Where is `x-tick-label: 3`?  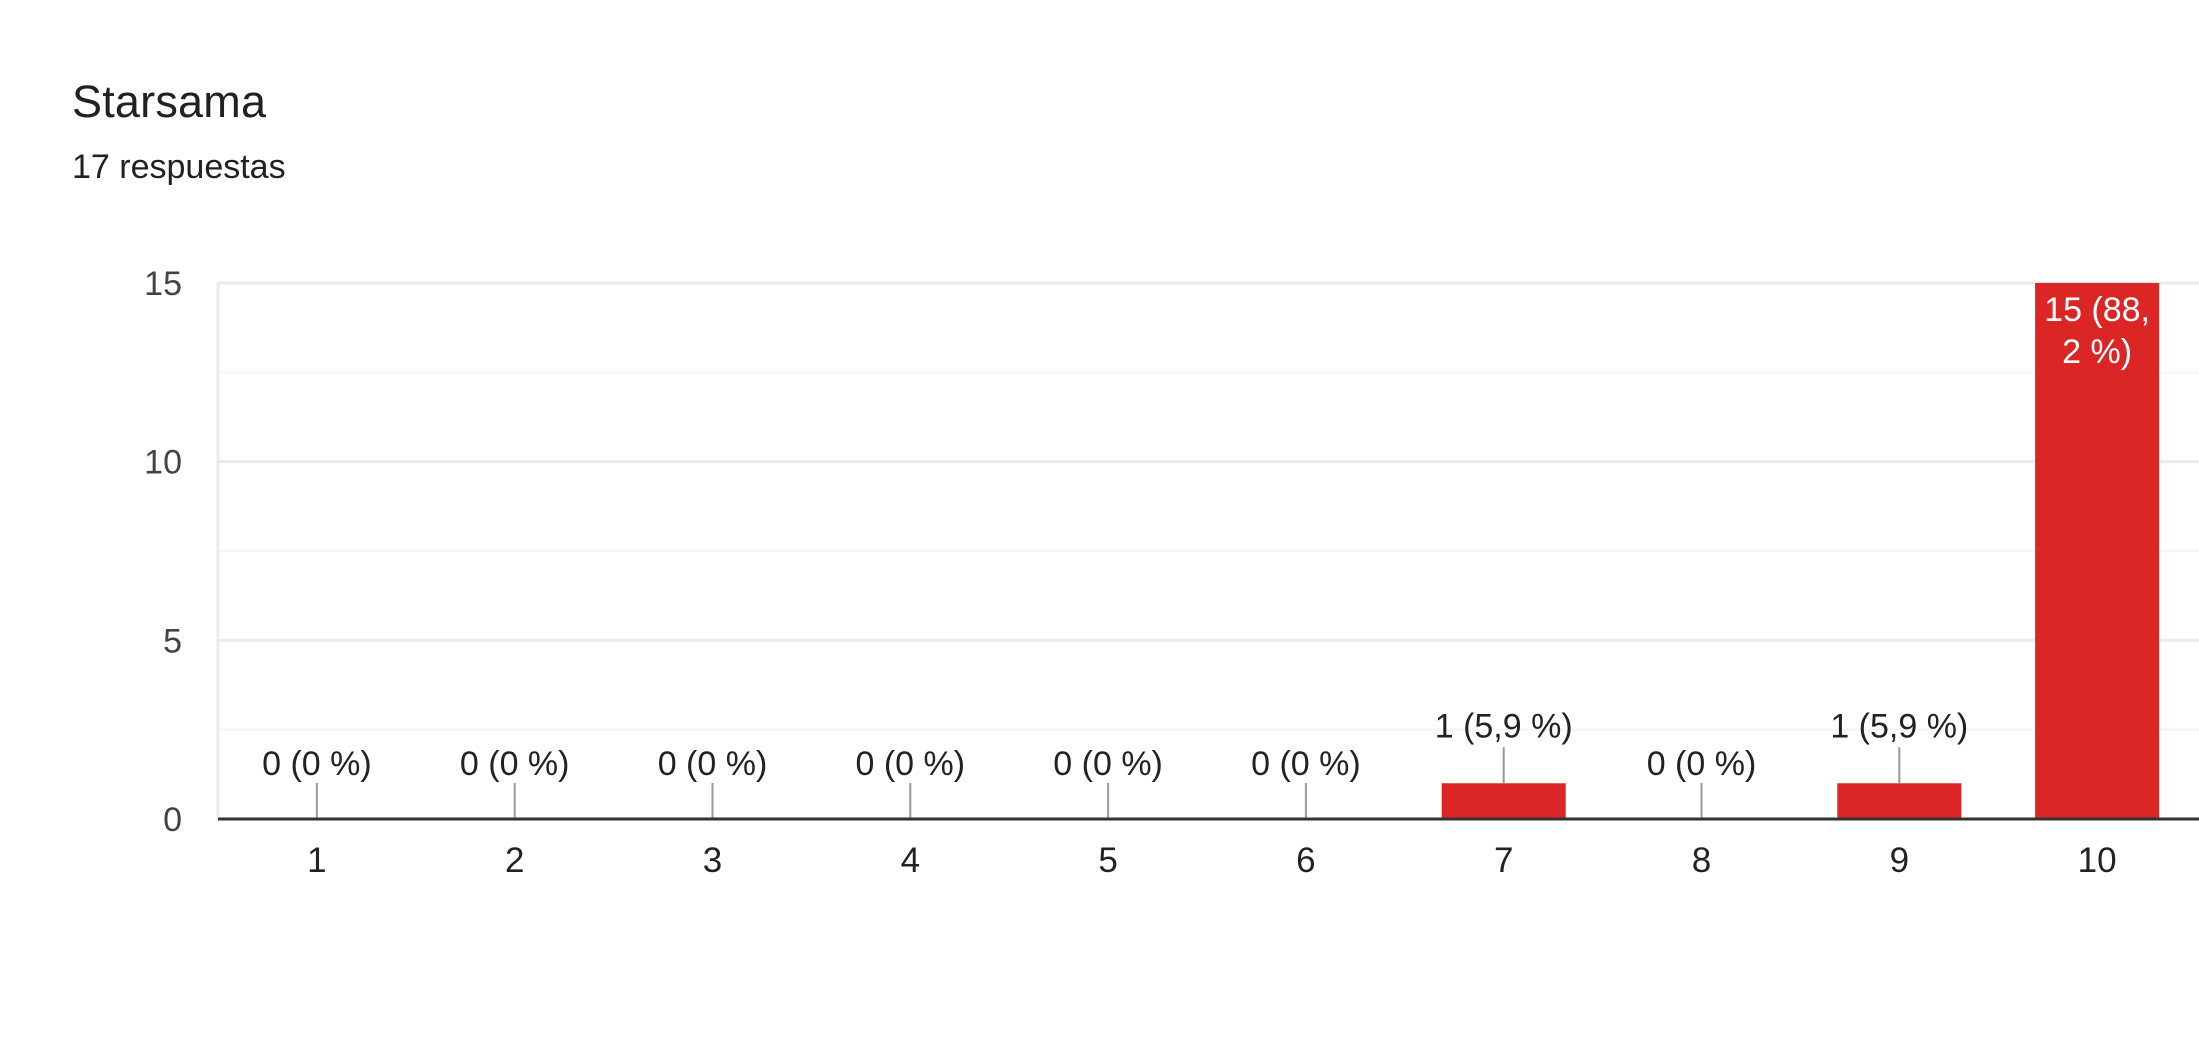
x-tick-label: 3 is located at coordinates (712, 860).